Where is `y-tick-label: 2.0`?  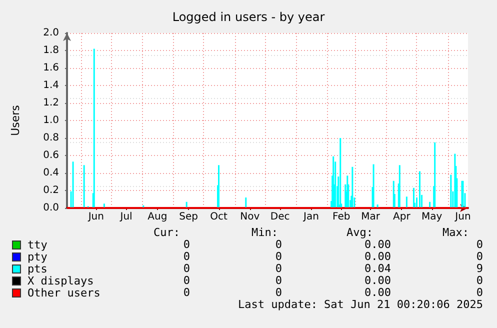
y-tick-label: 2.0 is located at coordinates (51, 33).